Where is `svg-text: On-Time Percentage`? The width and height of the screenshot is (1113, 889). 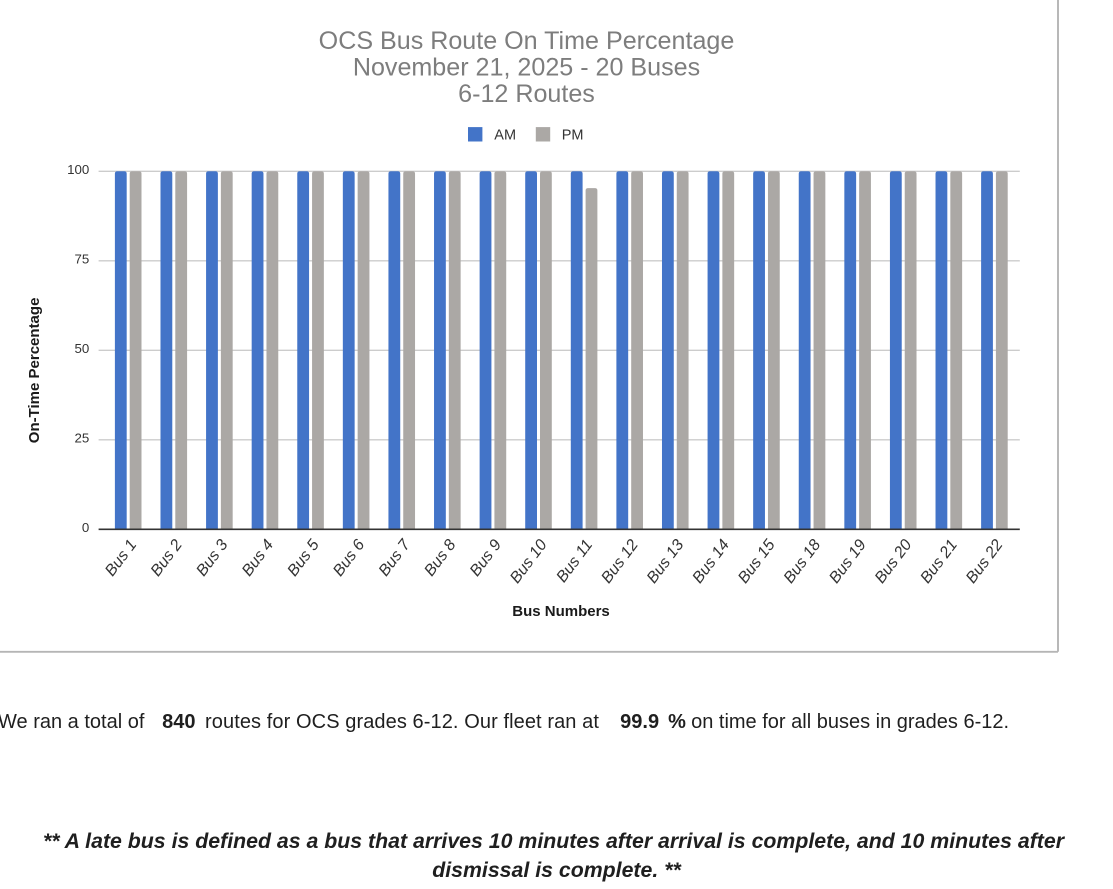 svg-text: On-Time Percentage is located at coordinates (34, 371).